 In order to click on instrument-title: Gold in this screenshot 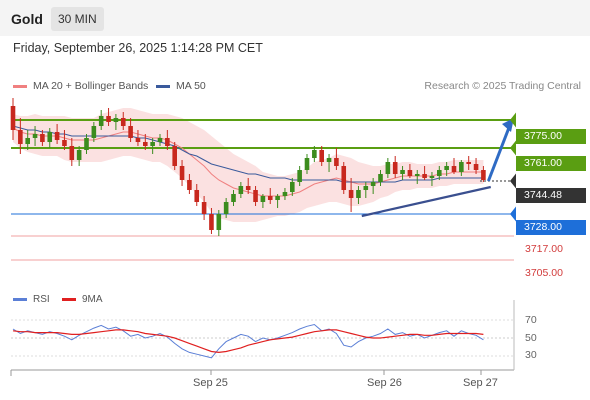, I will do `click(27, 19)`.